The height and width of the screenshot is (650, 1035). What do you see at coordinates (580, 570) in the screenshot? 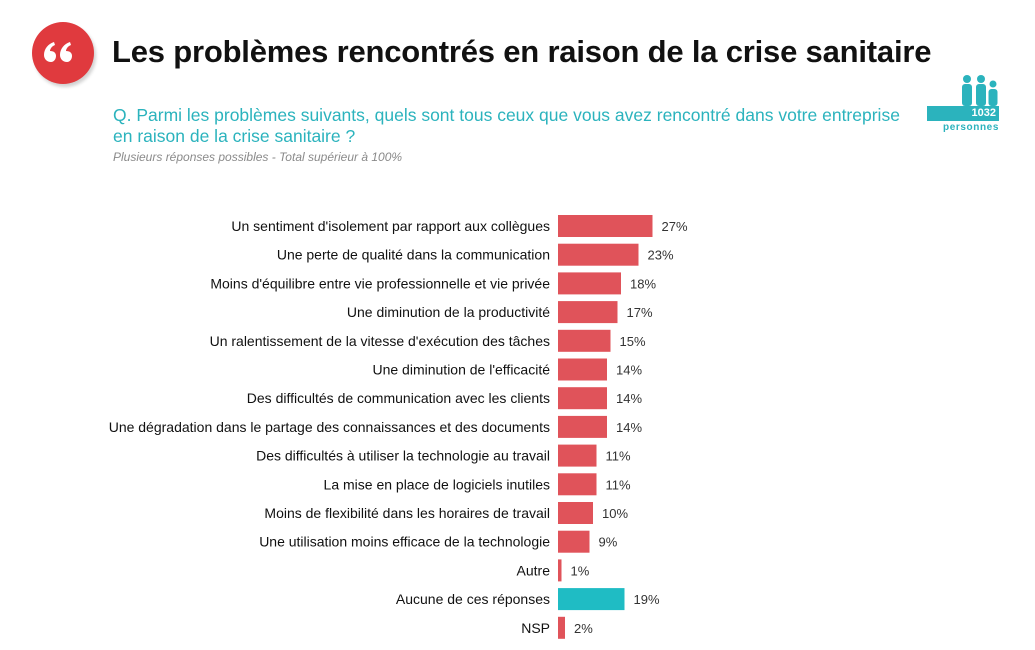
I see `value-label: 1%` at bounding box center [580, 570].